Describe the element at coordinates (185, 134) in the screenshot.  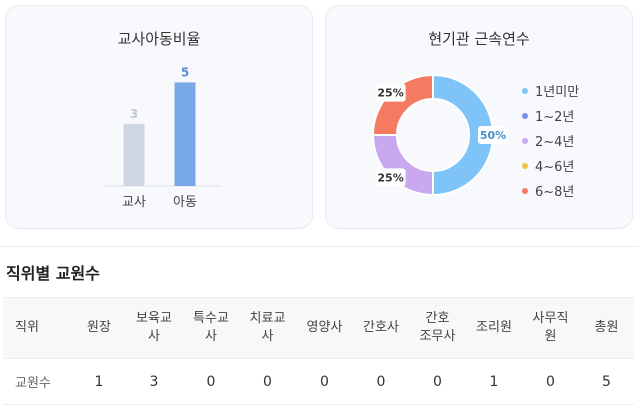
I see `bar-아동` at that location.